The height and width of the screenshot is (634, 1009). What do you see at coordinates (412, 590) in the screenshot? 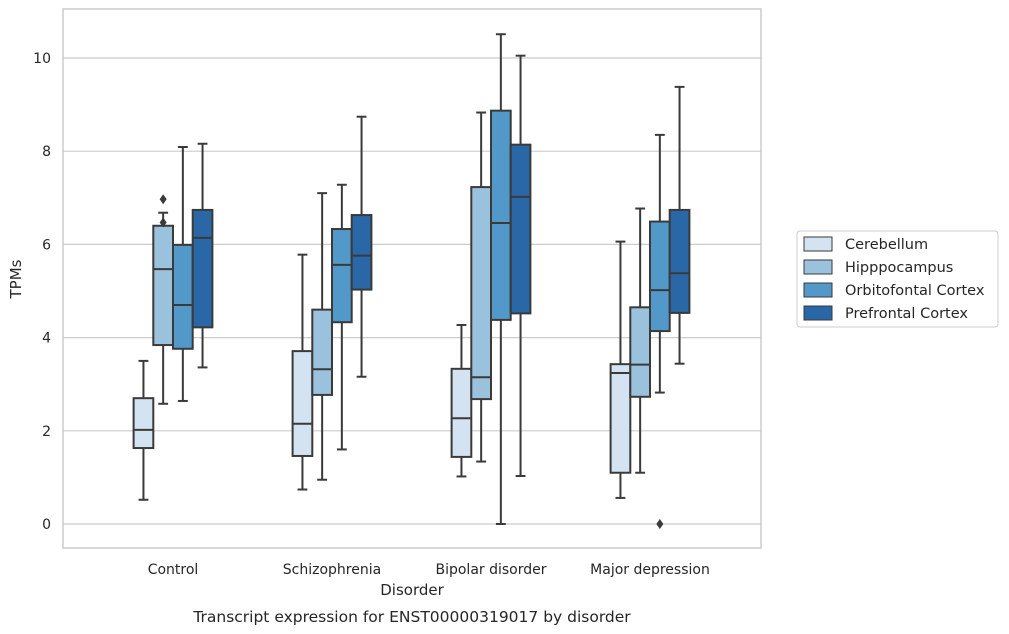
I see `x-axis-label: Disorder` at bounding box center [412, 590].